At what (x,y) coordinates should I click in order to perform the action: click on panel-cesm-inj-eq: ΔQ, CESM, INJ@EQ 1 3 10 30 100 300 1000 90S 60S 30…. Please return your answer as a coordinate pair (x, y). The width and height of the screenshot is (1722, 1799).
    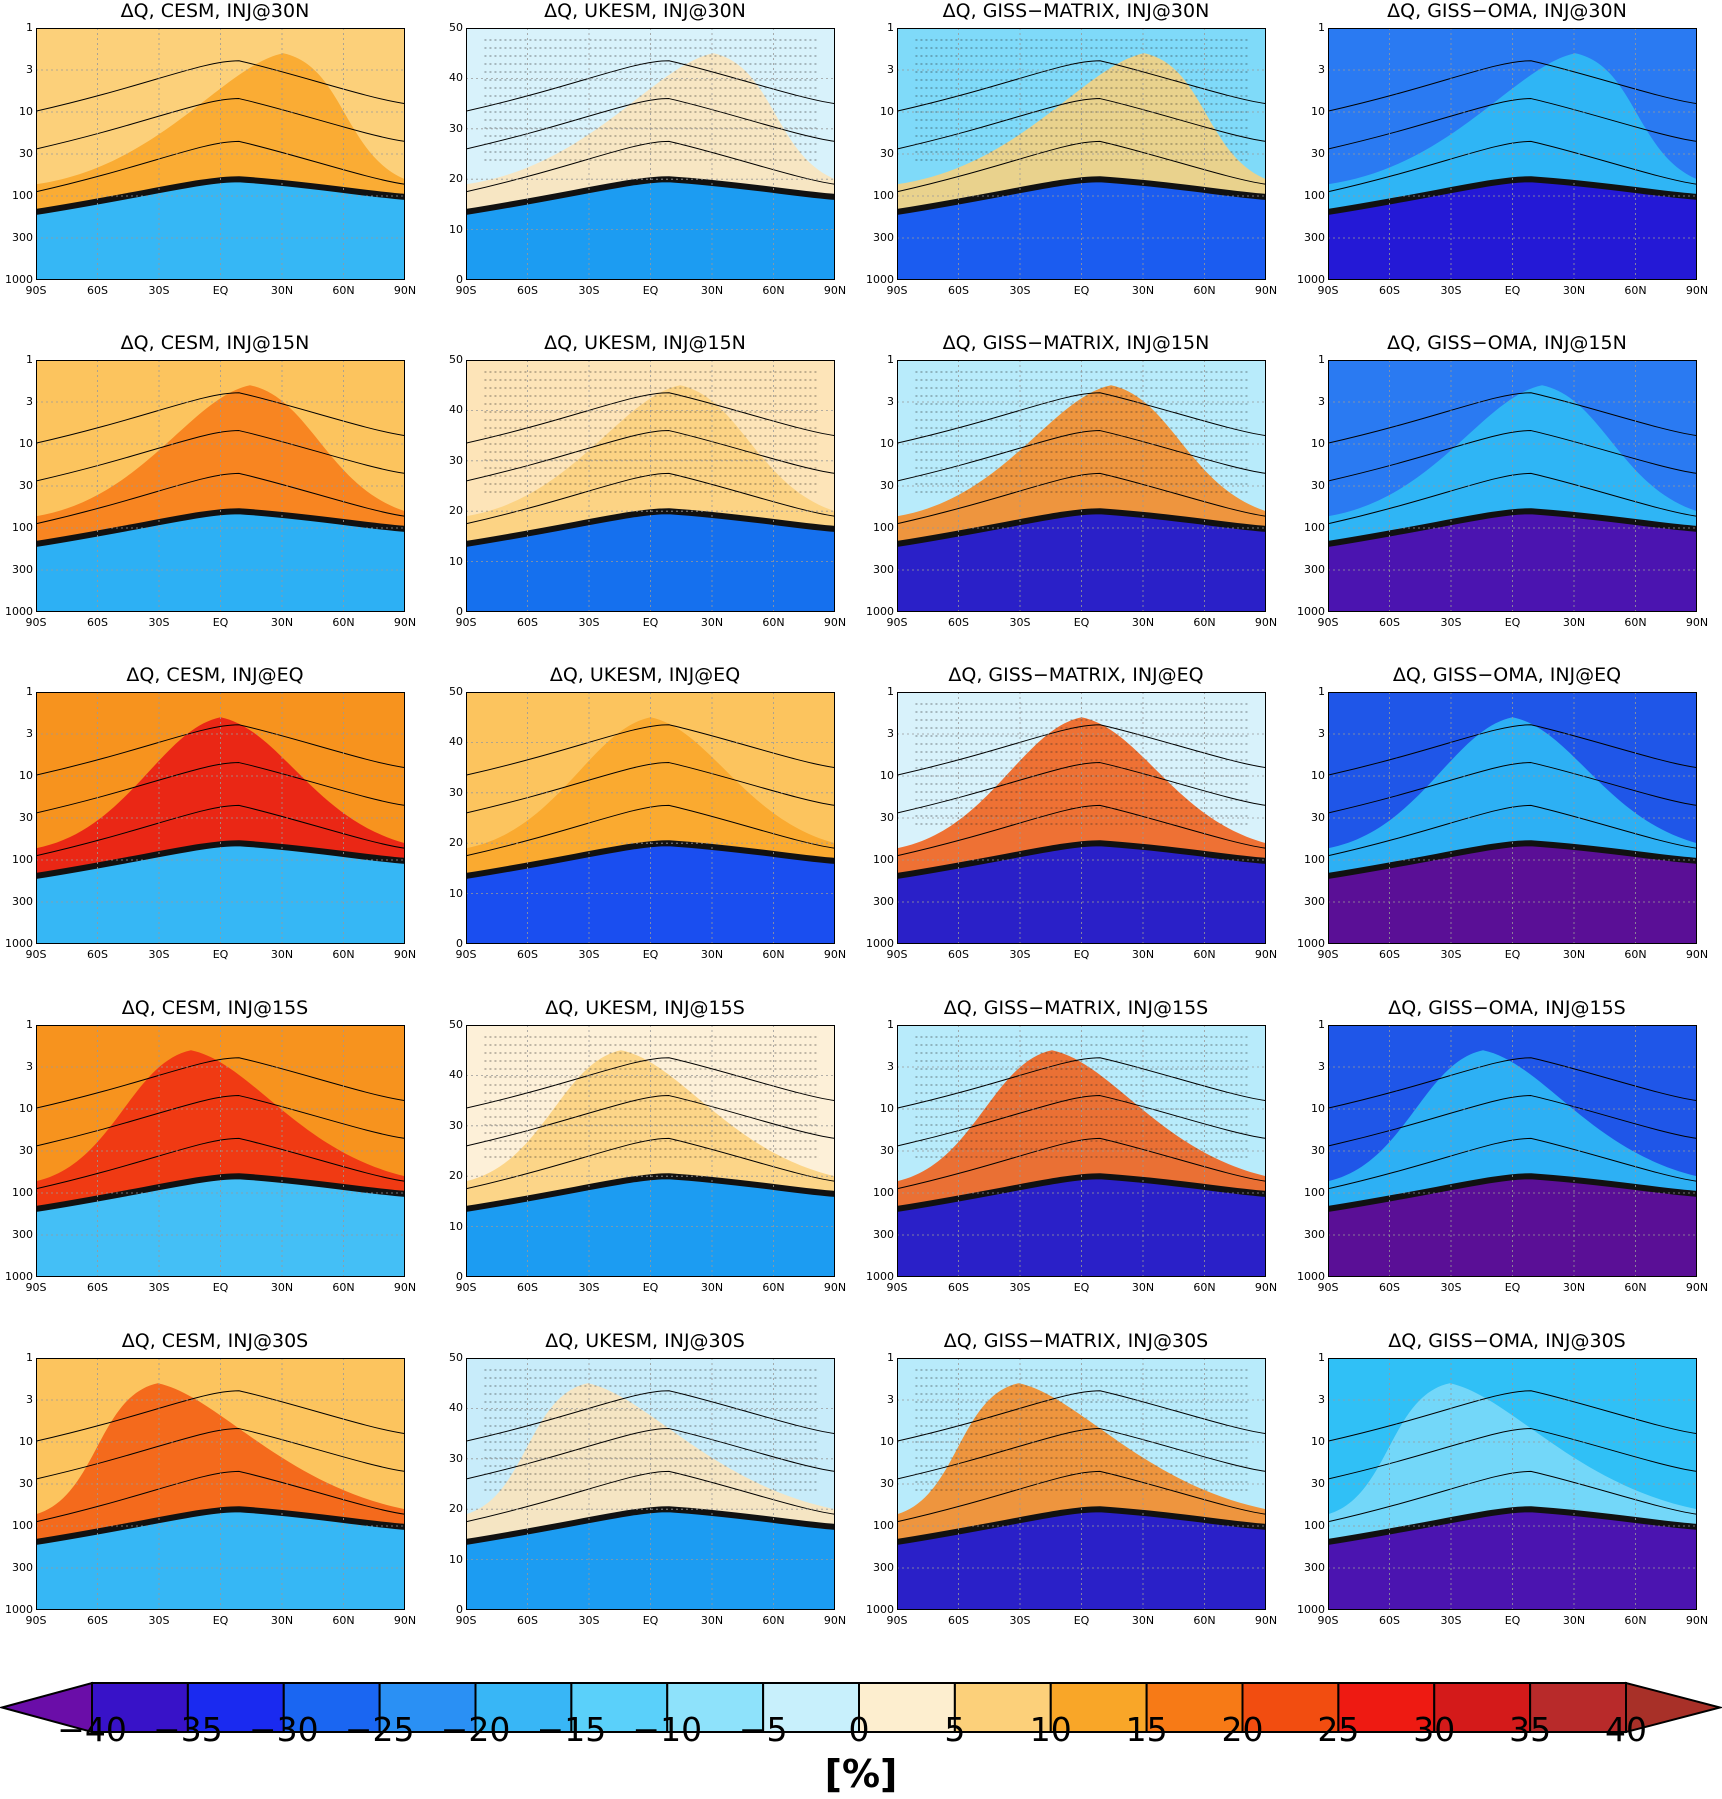
    Looking at the image, I should click on (215, 828).